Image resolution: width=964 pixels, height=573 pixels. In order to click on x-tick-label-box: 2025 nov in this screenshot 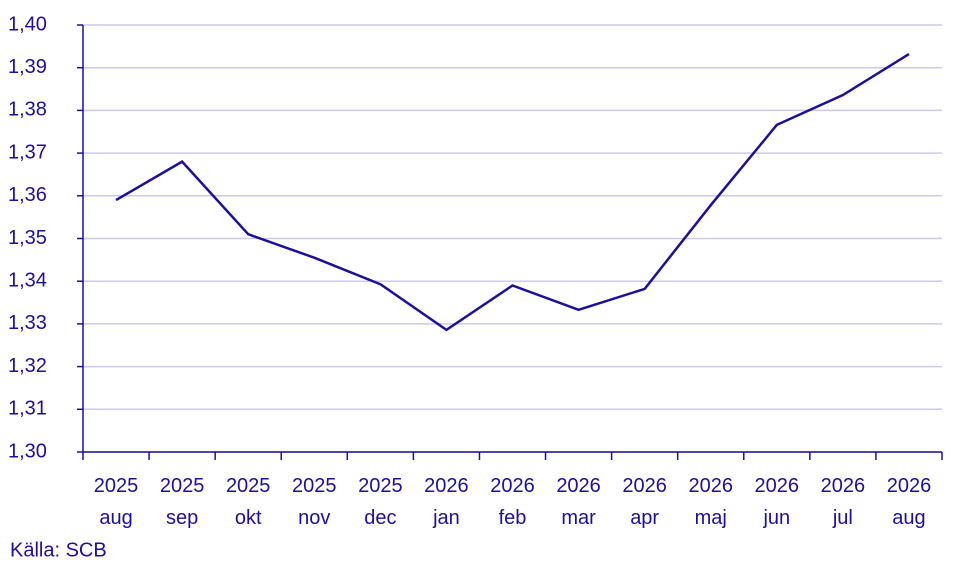, I will do `click(314, 502)`.